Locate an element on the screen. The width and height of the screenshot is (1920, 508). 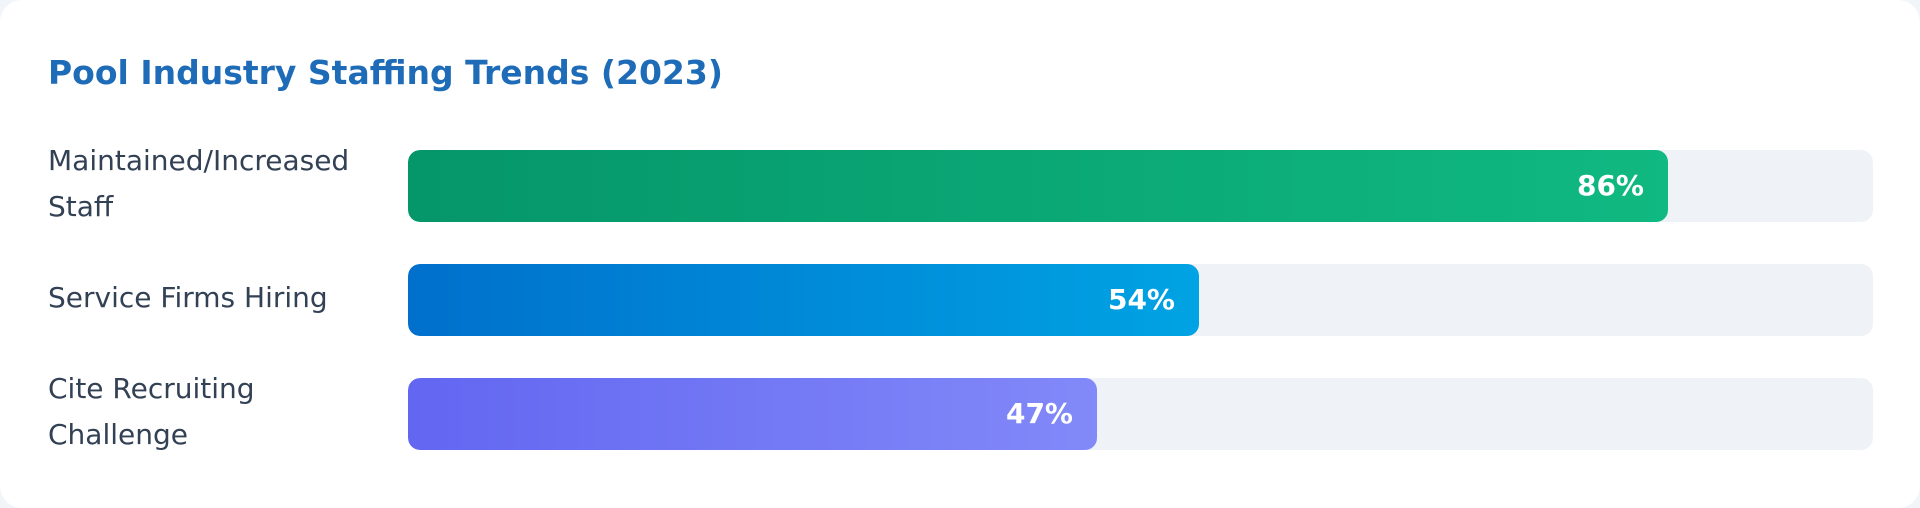
bar: 47% is located at coordinates (752, 414).